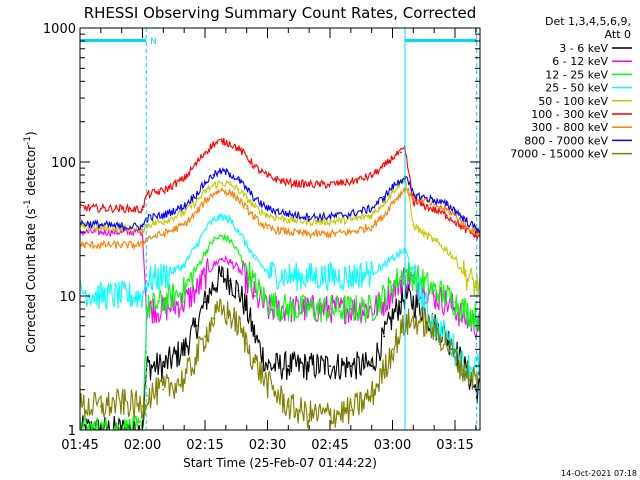 This screenshot has width=640, height=480. I want to click on data-point-s4-p4, so click(142, 296).